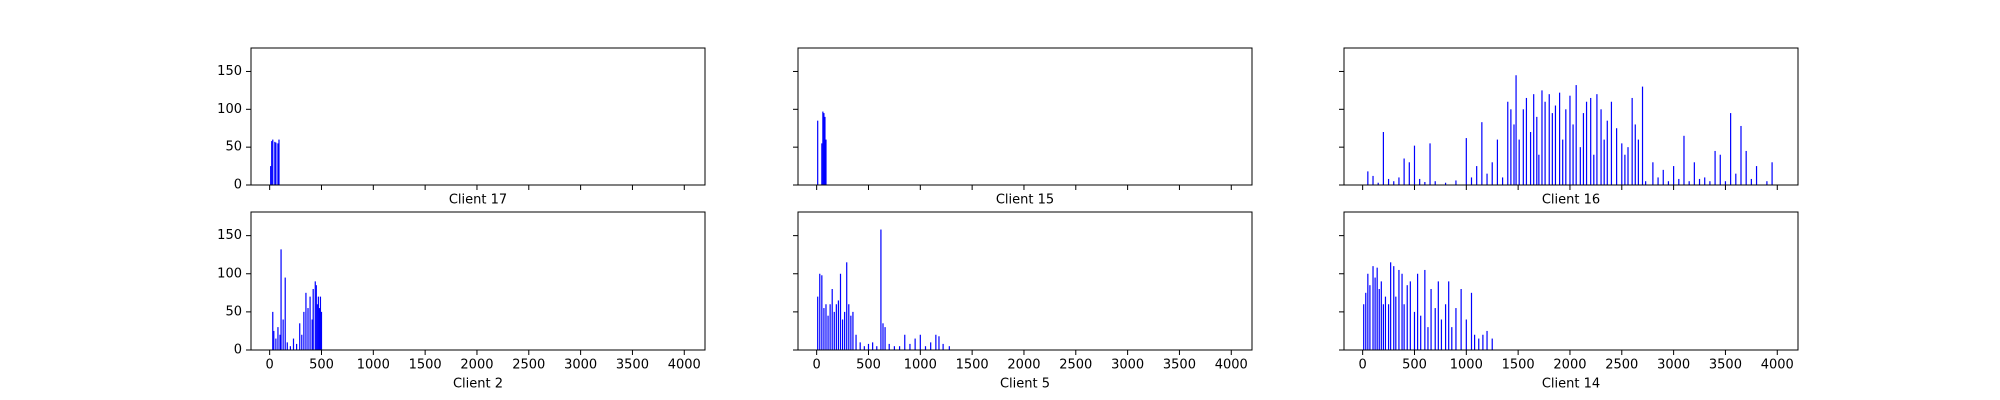 Image resolution: width=2000 pixels, height=400 pixels. What do you see at coordinates (1075, 365) in the screenshot?
I see `x-tick-label: 2500` at bounding box center [1075, 365].